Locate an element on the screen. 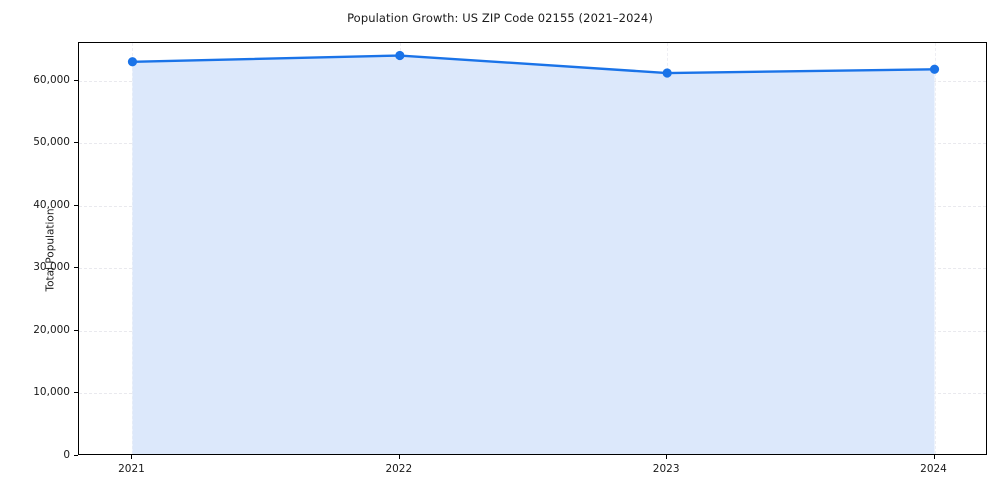  y-tick-label: 50,000 is located at coordinates (51, 142).